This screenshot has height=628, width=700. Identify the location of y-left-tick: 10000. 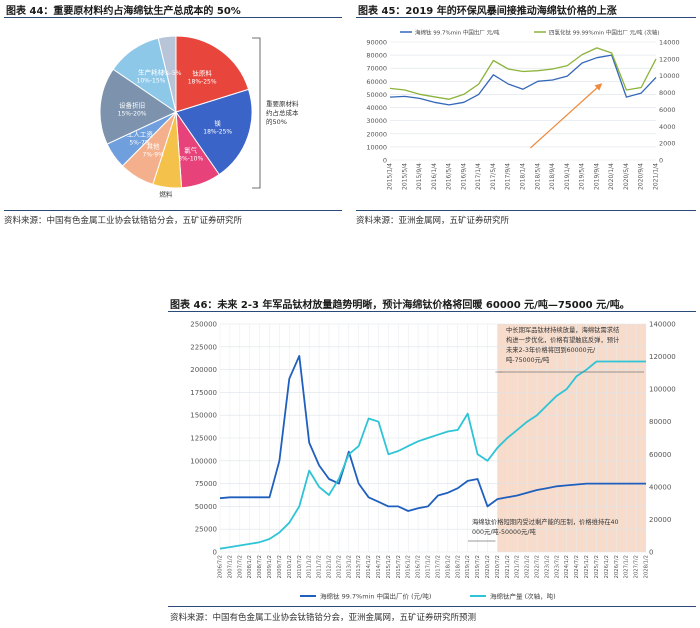
(376, 147).